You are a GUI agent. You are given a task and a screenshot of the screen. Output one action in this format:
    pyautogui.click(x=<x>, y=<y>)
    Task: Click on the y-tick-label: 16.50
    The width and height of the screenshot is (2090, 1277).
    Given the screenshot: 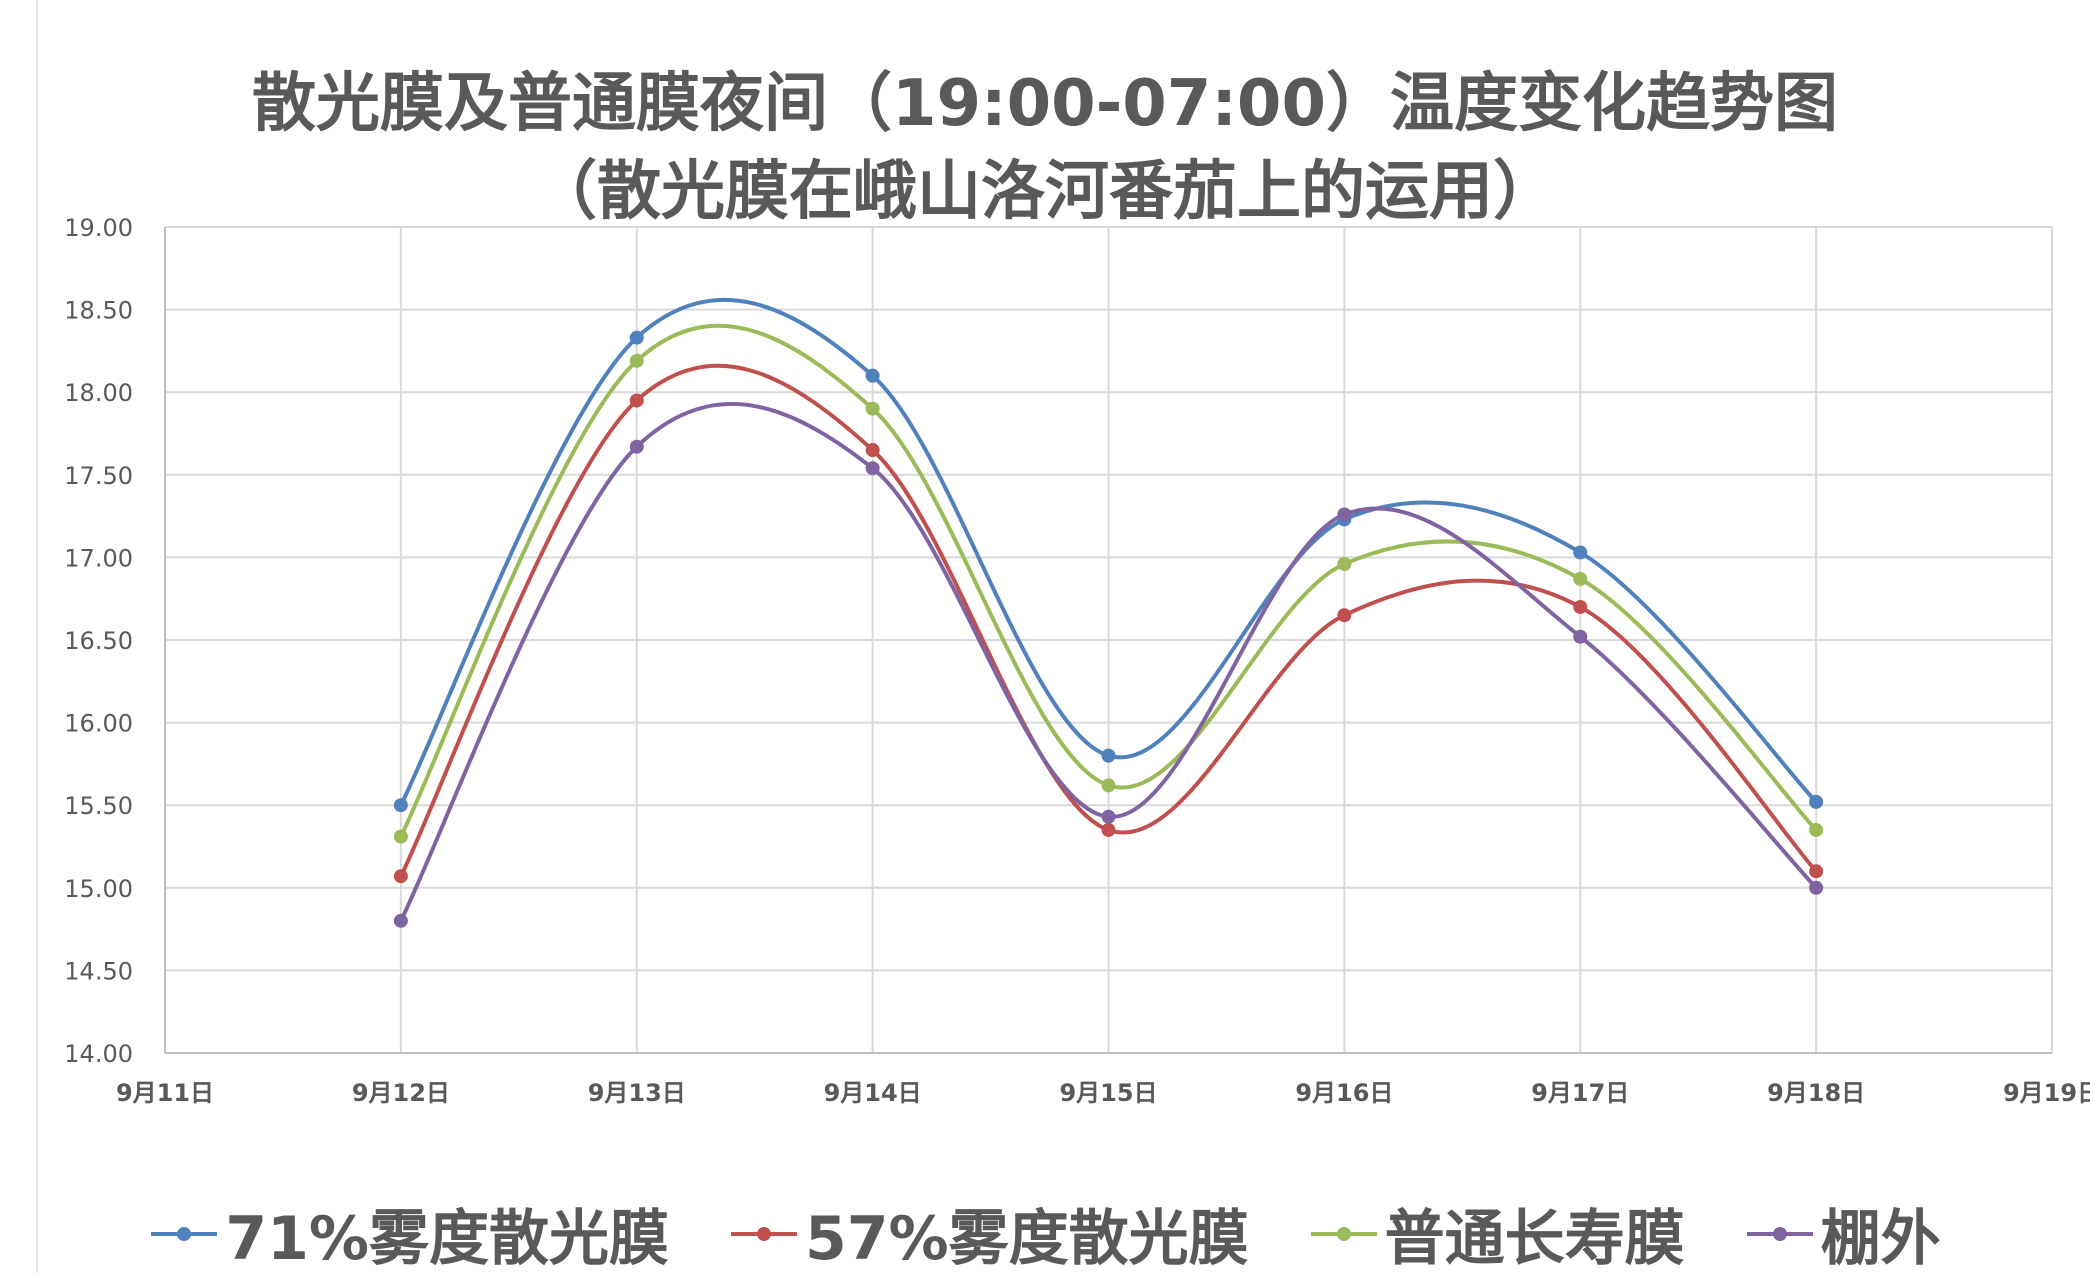 What is the action you would take?
    pyautogui.click(x=98, y=641)
    